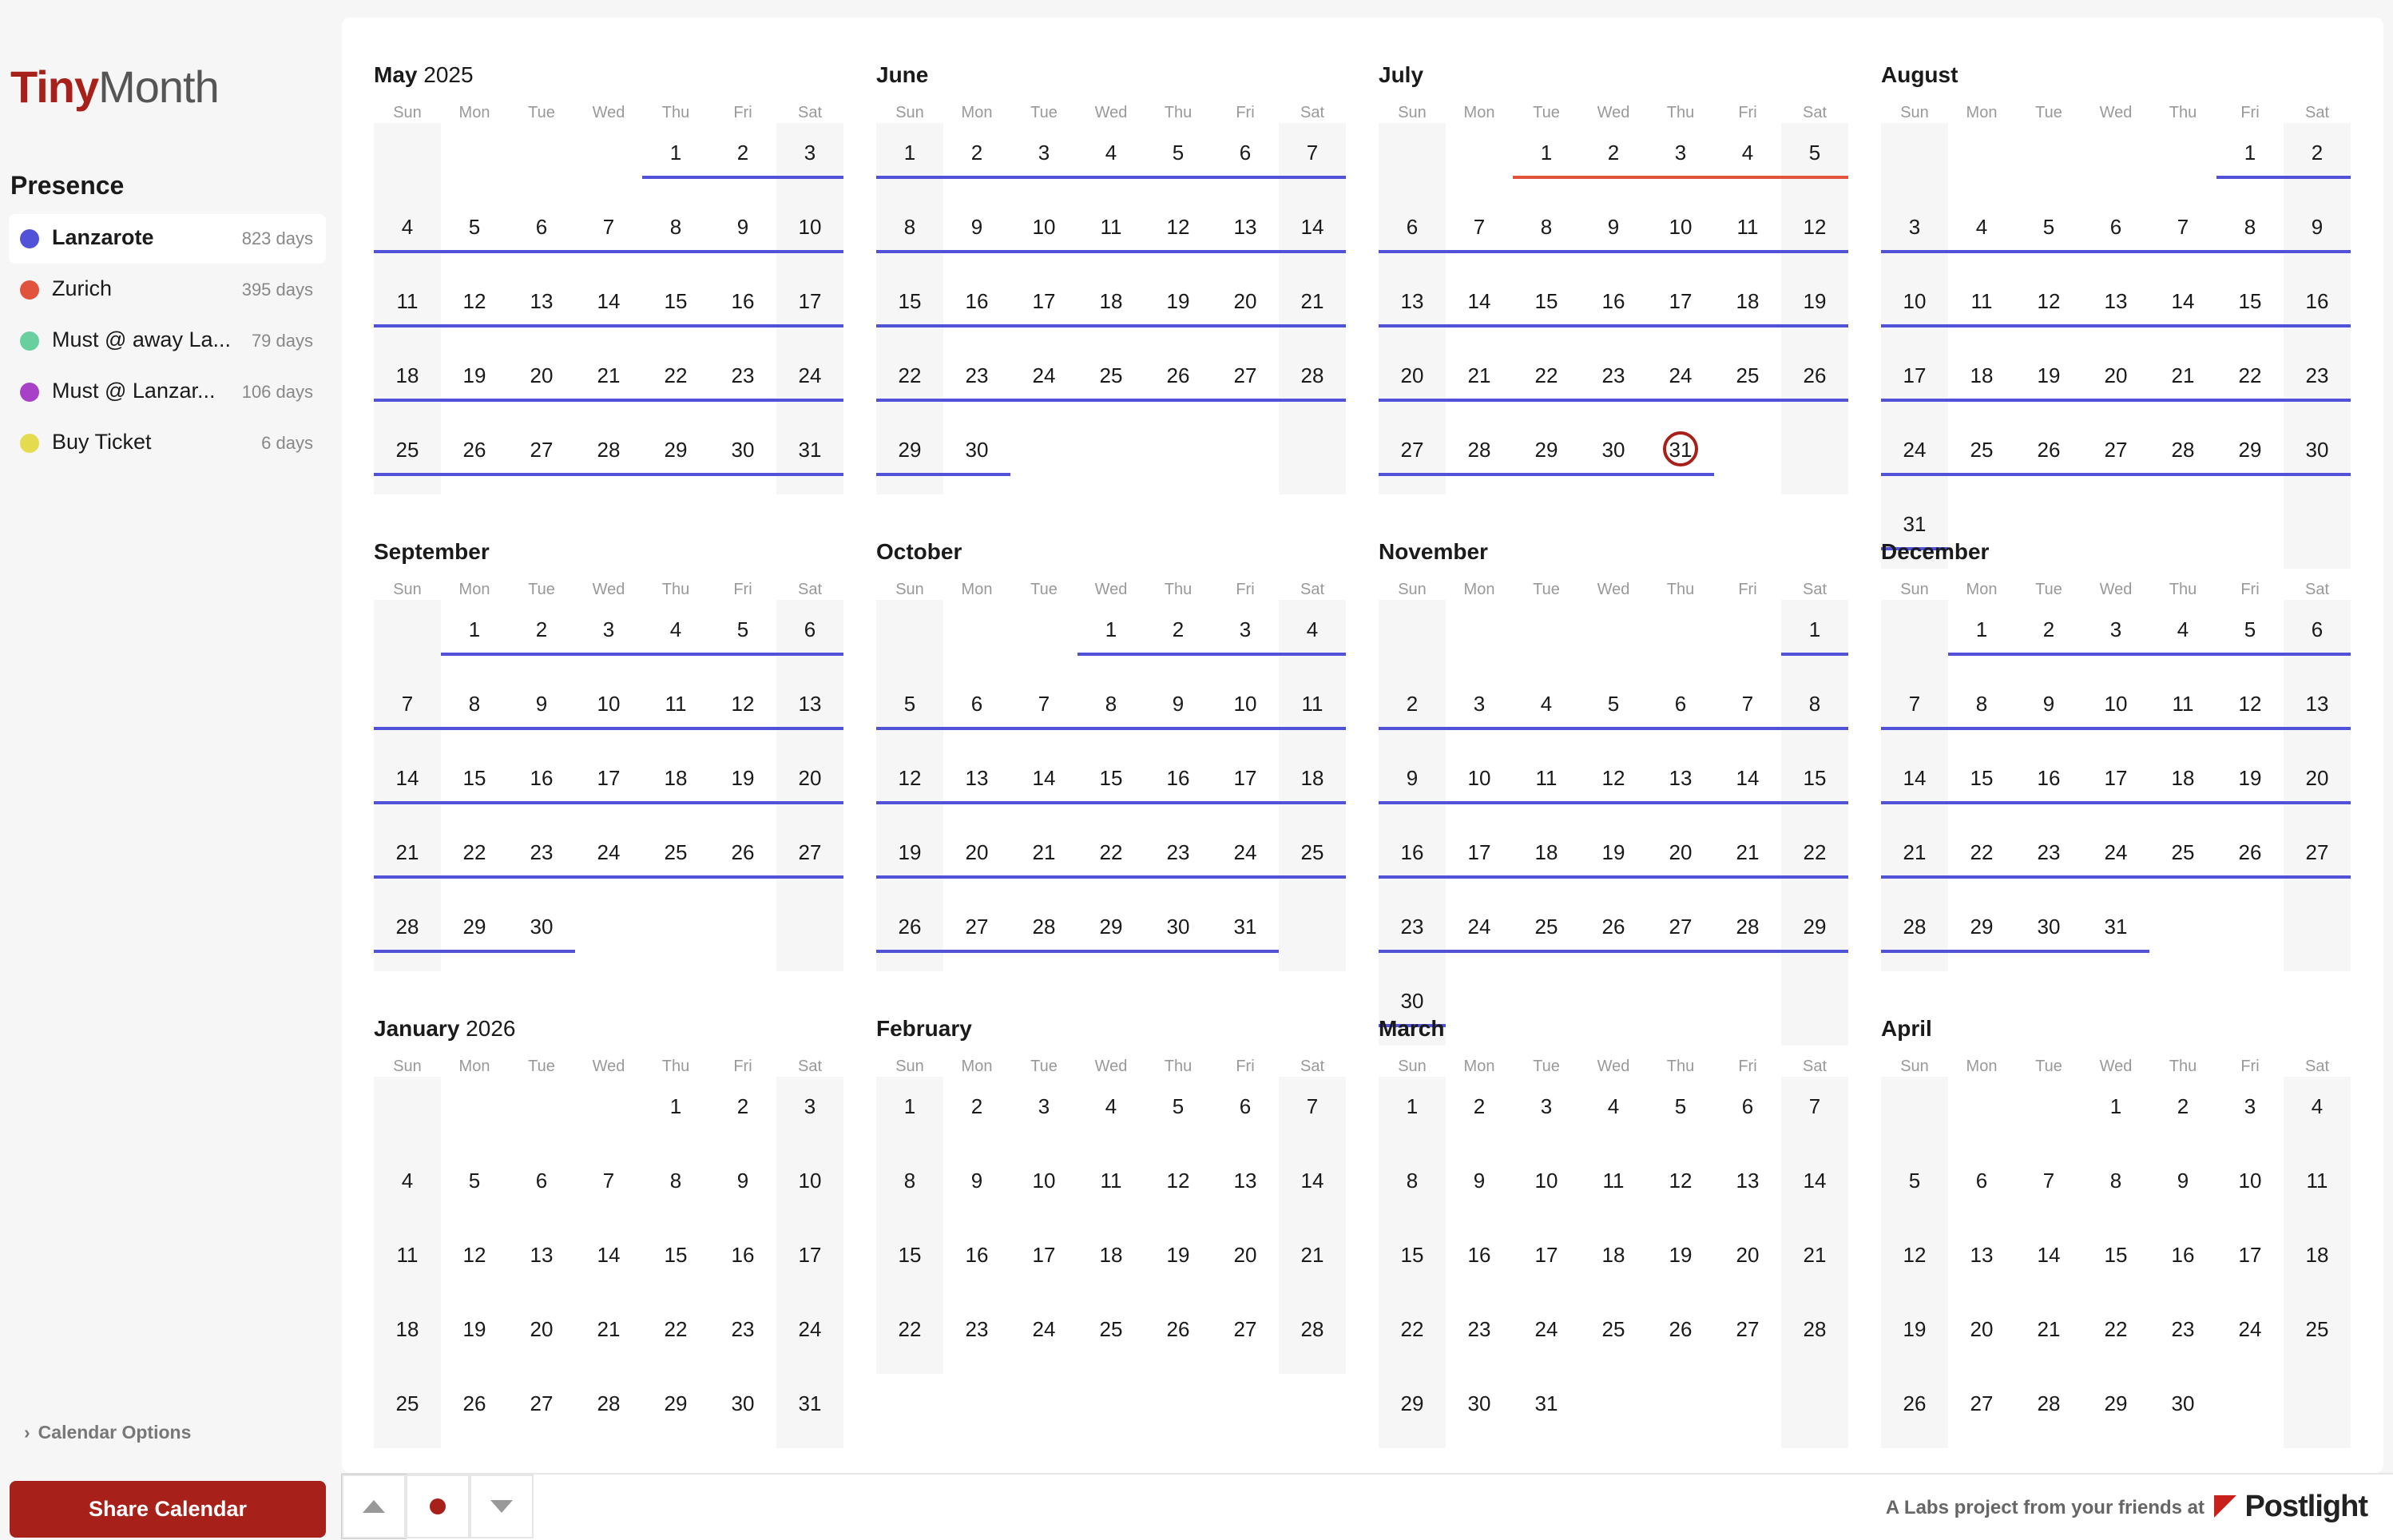 This screenshot has height=1540, width=2393. What do you see at coordinates (502, 1506) in the screenshot?
I see `scroll-down-button` at bounding box center [502, 1506].